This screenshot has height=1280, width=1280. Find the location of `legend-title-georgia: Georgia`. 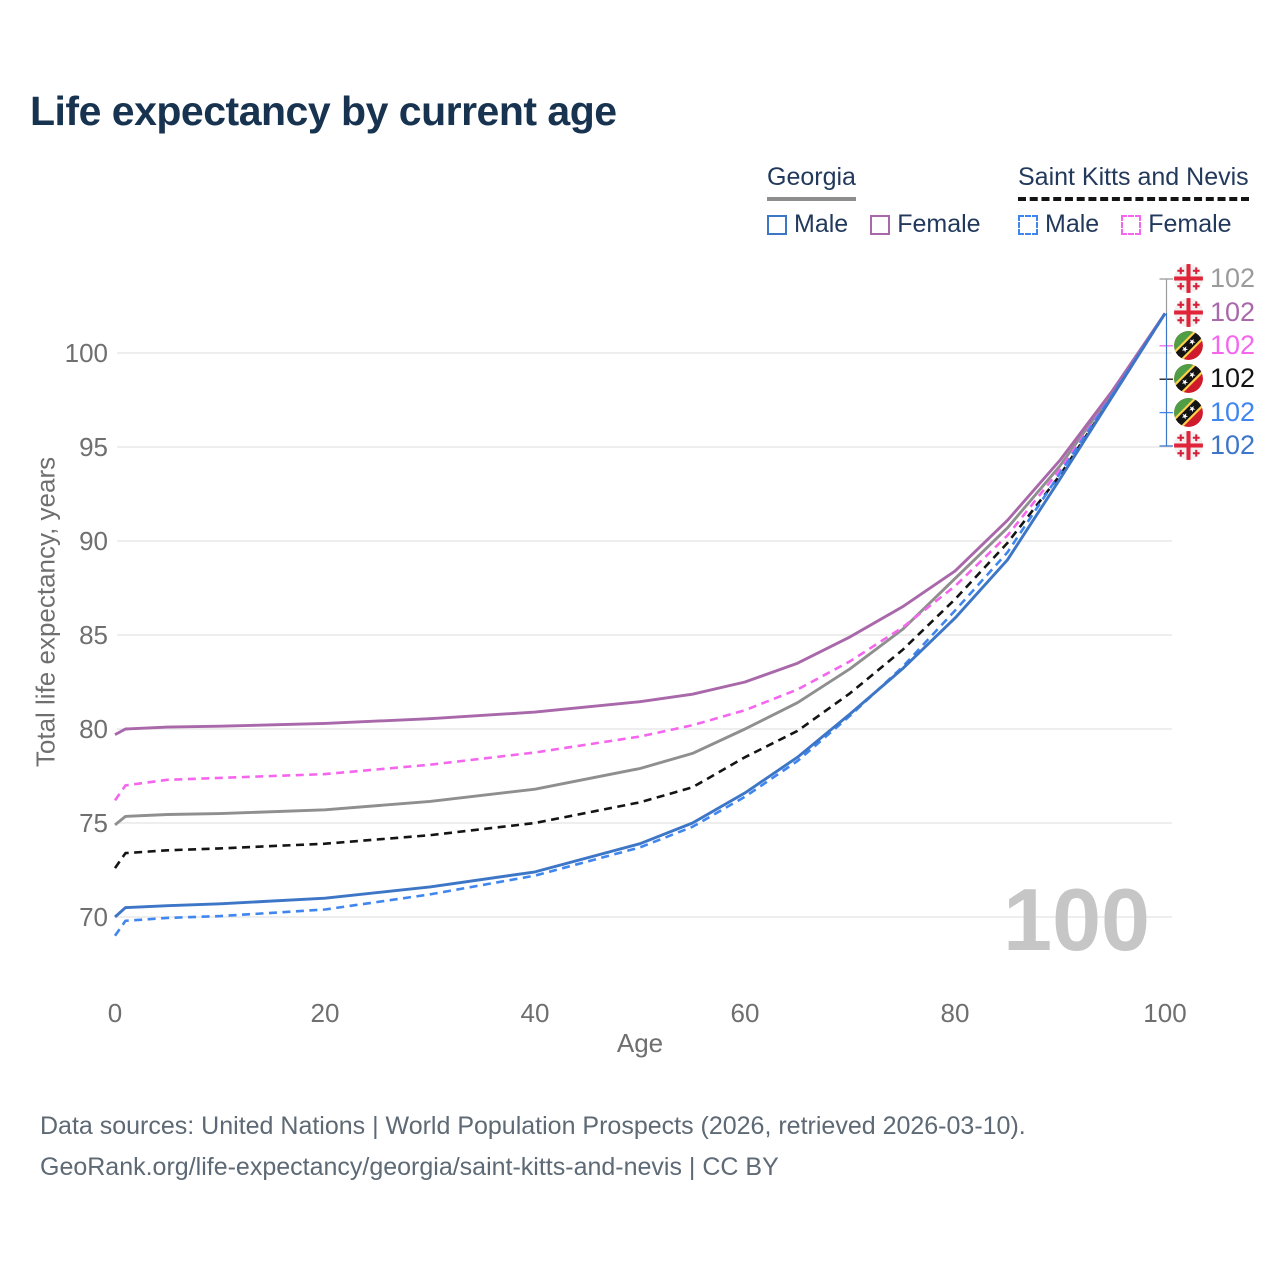

legend-title-georgia: Georgia is located at coordinates (811, 182).